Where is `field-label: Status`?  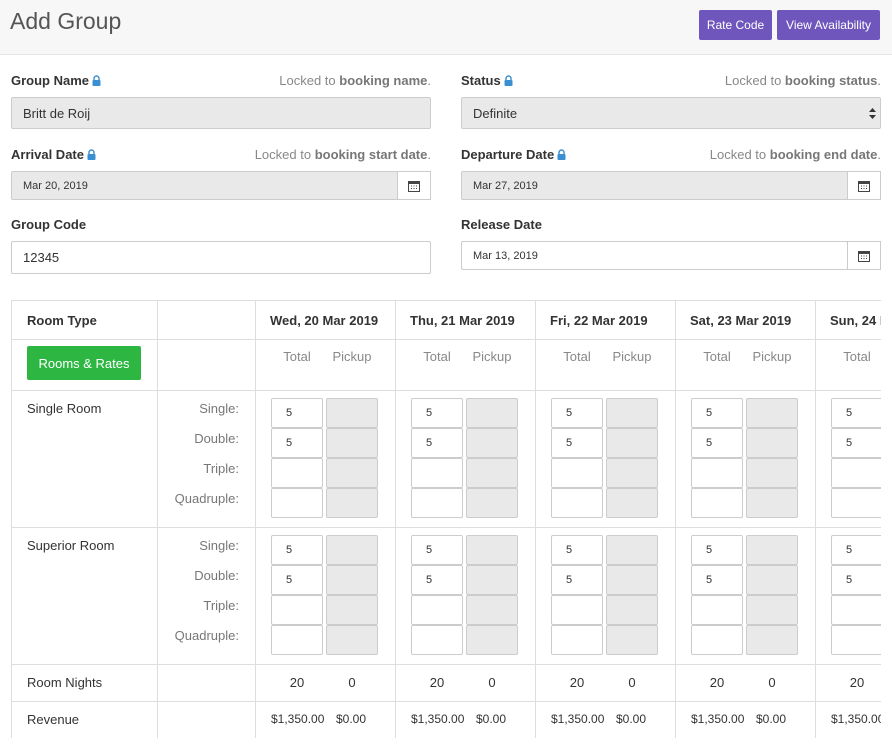
field-label: Status is located at coordinates (487, 80).